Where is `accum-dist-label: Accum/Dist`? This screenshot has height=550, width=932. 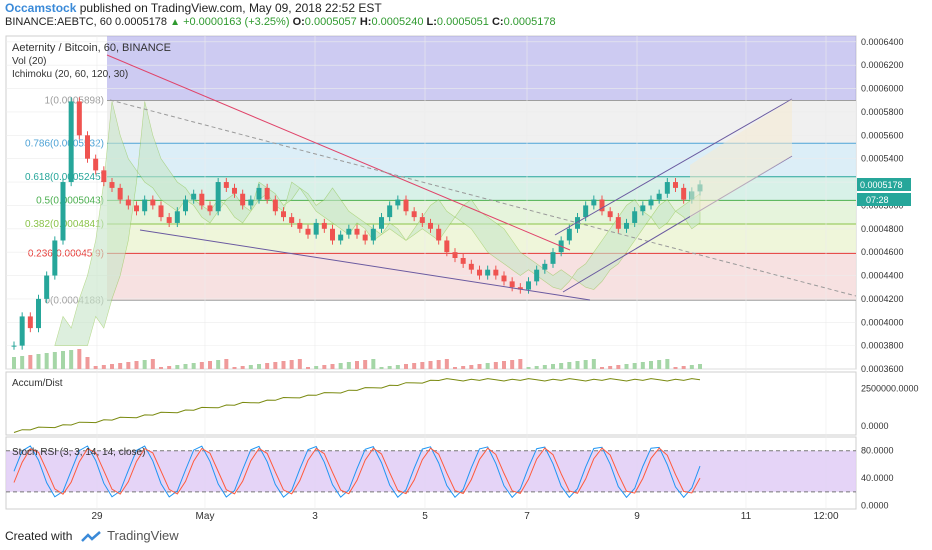 accum-dist-label: Accum/Dist is located at coordinates (37, 383).